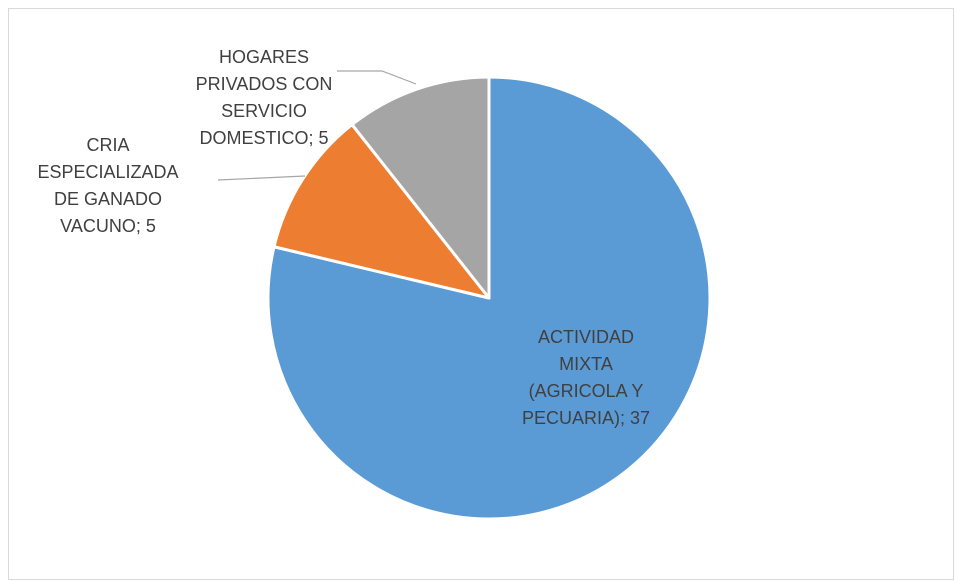  What do you see at coordinates (586, 364) in the screenshot?
I see `data-label-line: MIXTA` at bounding box center [586, 364].